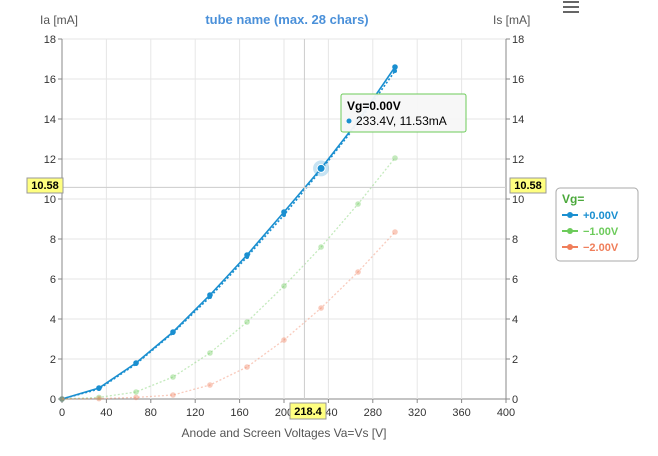 The image size is (658, 456). Describe the element at coordinates (239, 413) in the screenshot. I see `x-tick-label: 160` at that location.